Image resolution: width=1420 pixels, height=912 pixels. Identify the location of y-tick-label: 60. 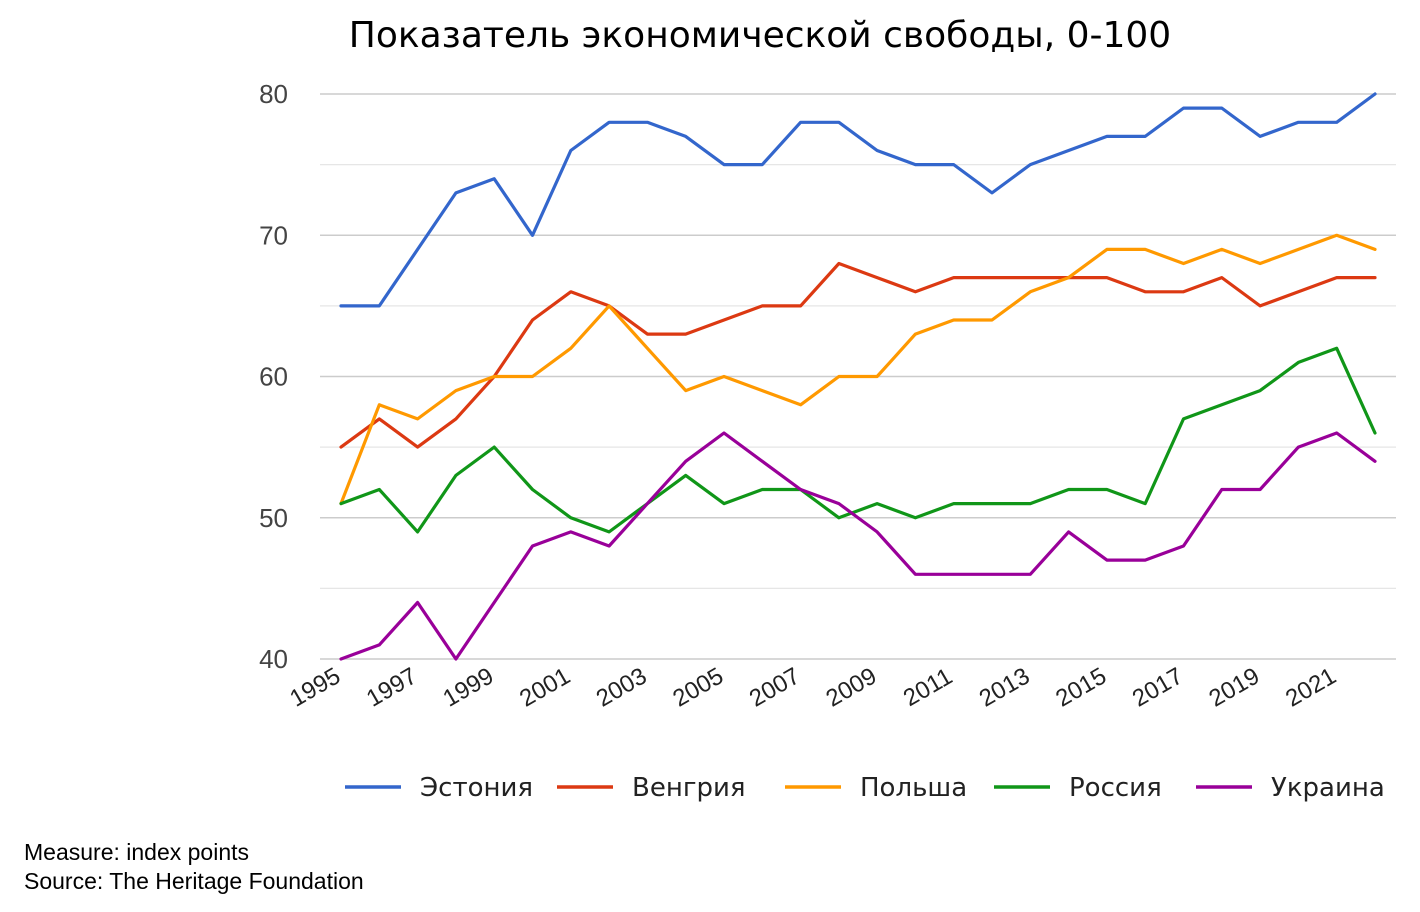
(273, 377).